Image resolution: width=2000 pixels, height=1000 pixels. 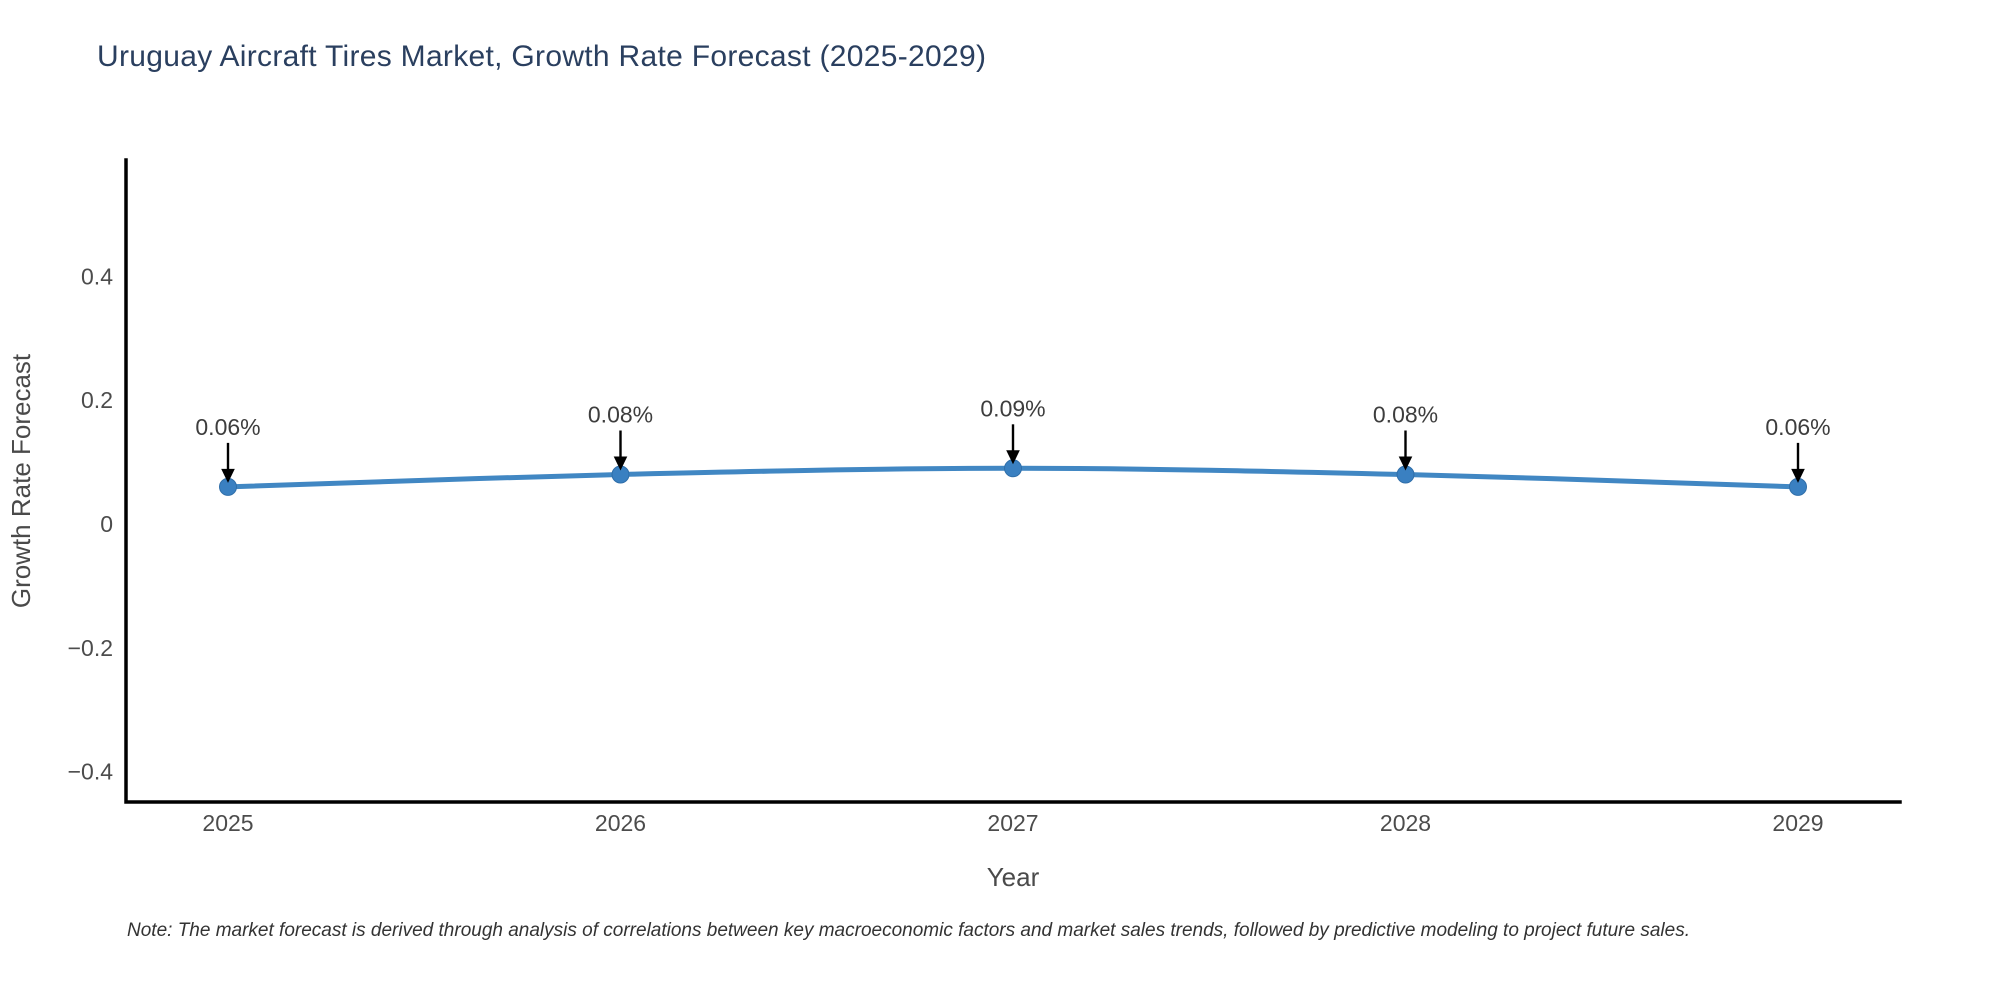 I want to click on y-tick-label: −0.2, so click(x=90, y=648).